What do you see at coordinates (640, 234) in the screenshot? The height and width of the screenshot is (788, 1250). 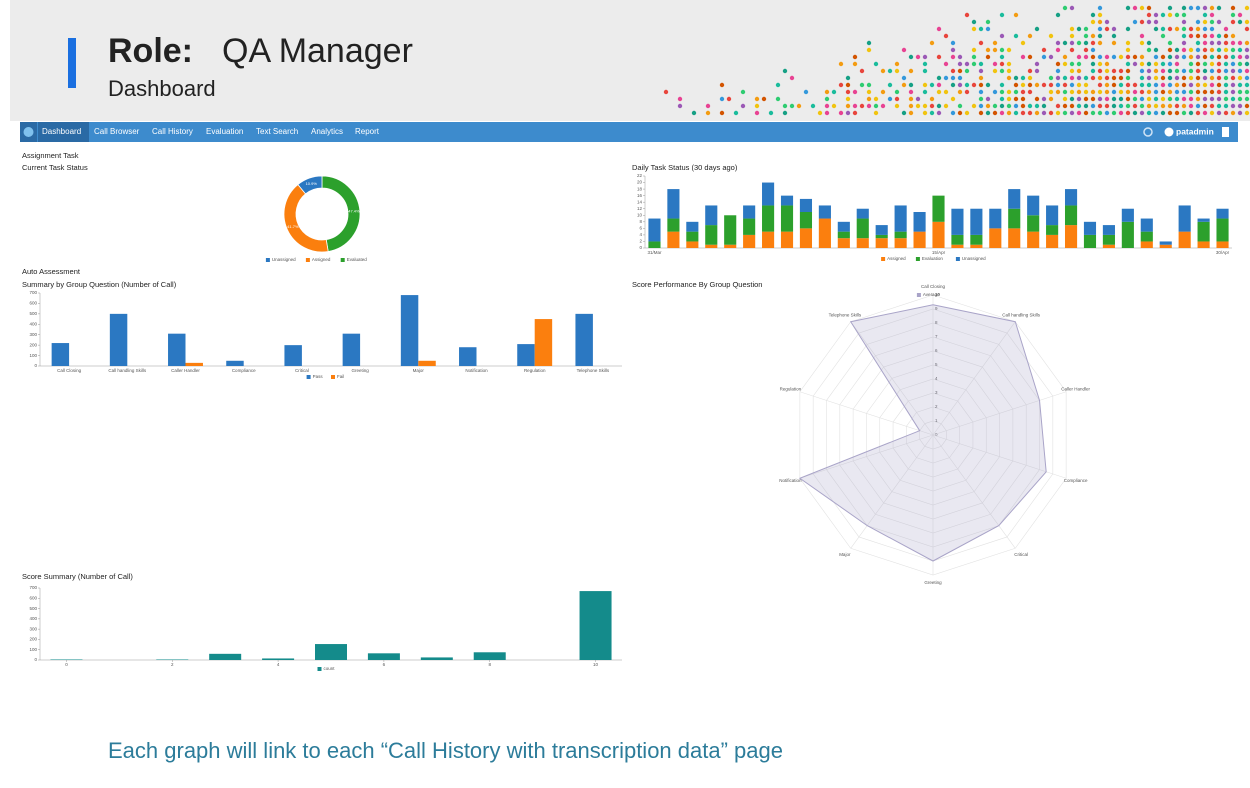 I see `y-tick-label: 4` at bounding box center [640, 234].